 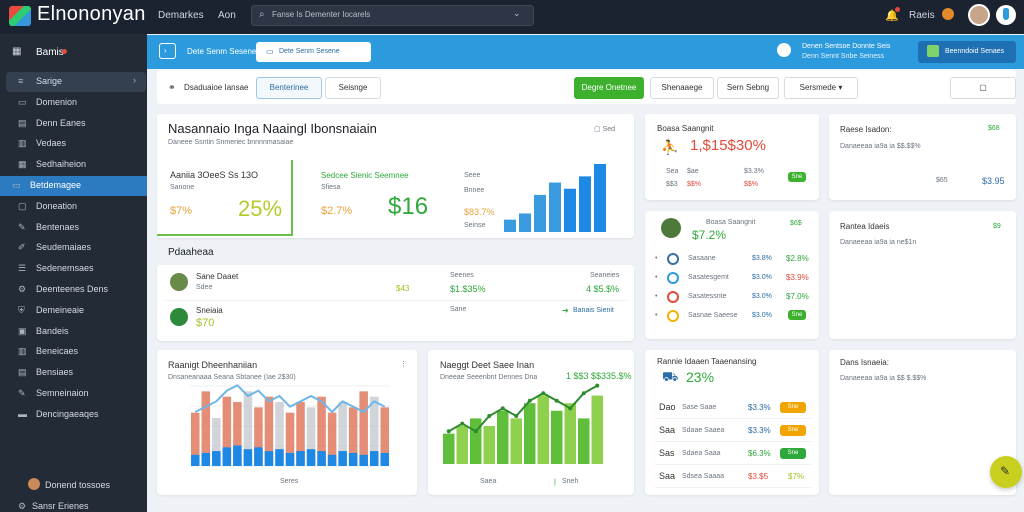 I want to click on sidebar-item-sedenemsaes: ☰ Sedenemsaes, so click(x=76, y=269).